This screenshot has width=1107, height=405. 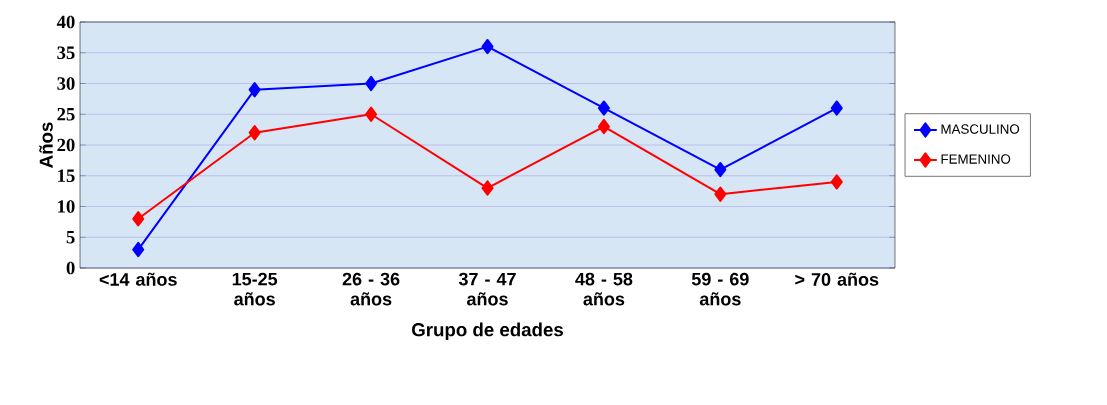 I want to click on x-tick-label: > 70 años, so click(x=837, y=279).